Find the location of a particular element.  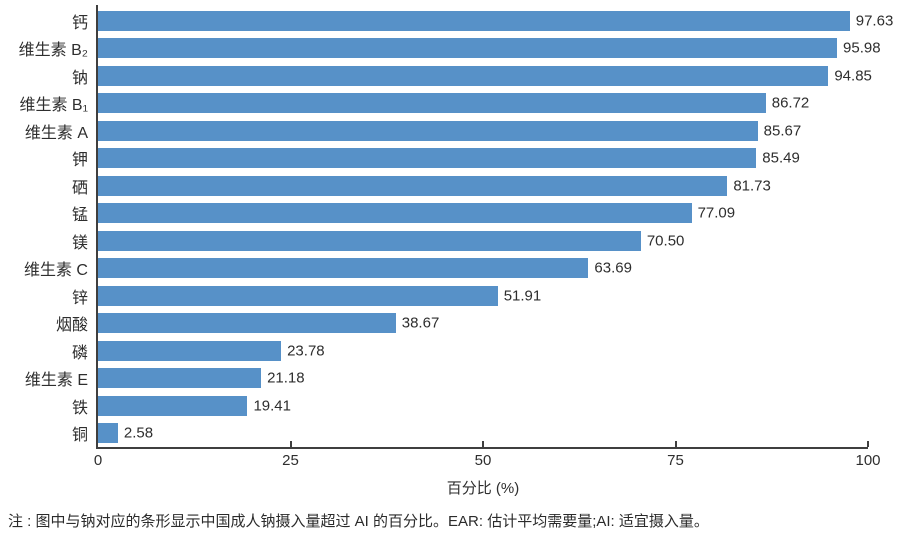

bar-track: 81.73 is located at coordinates (483, 185).